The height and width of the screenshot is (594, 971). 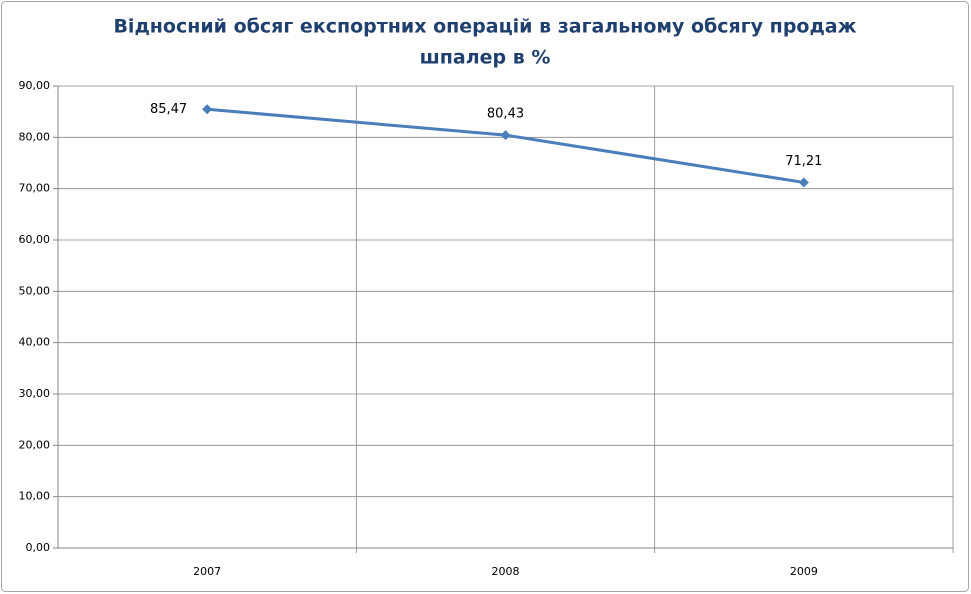 I want to click on y-tick-label: 0,00, so click(x=38, y=547).